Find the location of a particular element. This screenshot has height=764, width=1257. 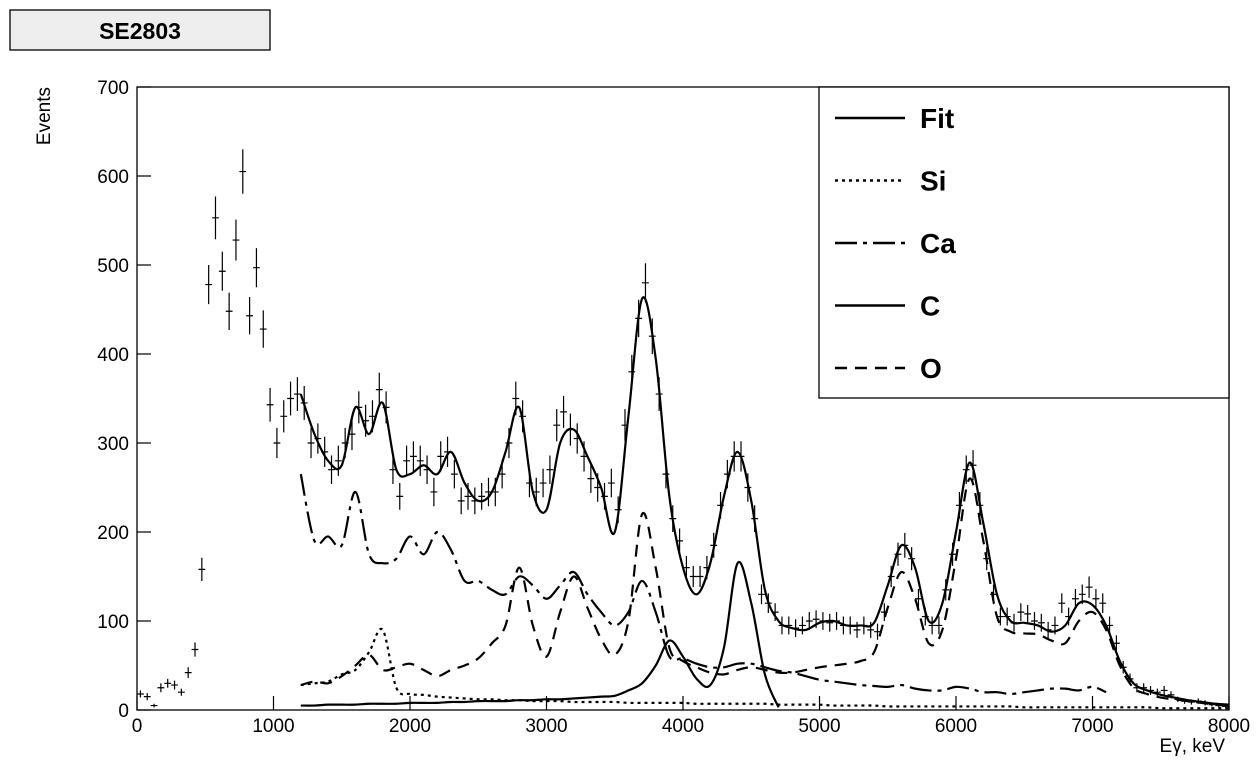

legend-label: Si is located at coordinates (933, 181).